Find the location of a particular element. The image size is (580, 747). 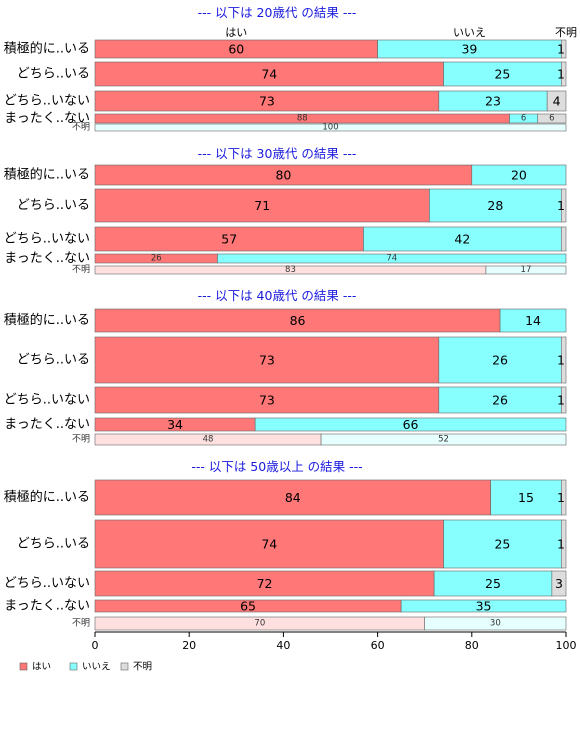

data-label: 17 is located at coordinates (526, 270).